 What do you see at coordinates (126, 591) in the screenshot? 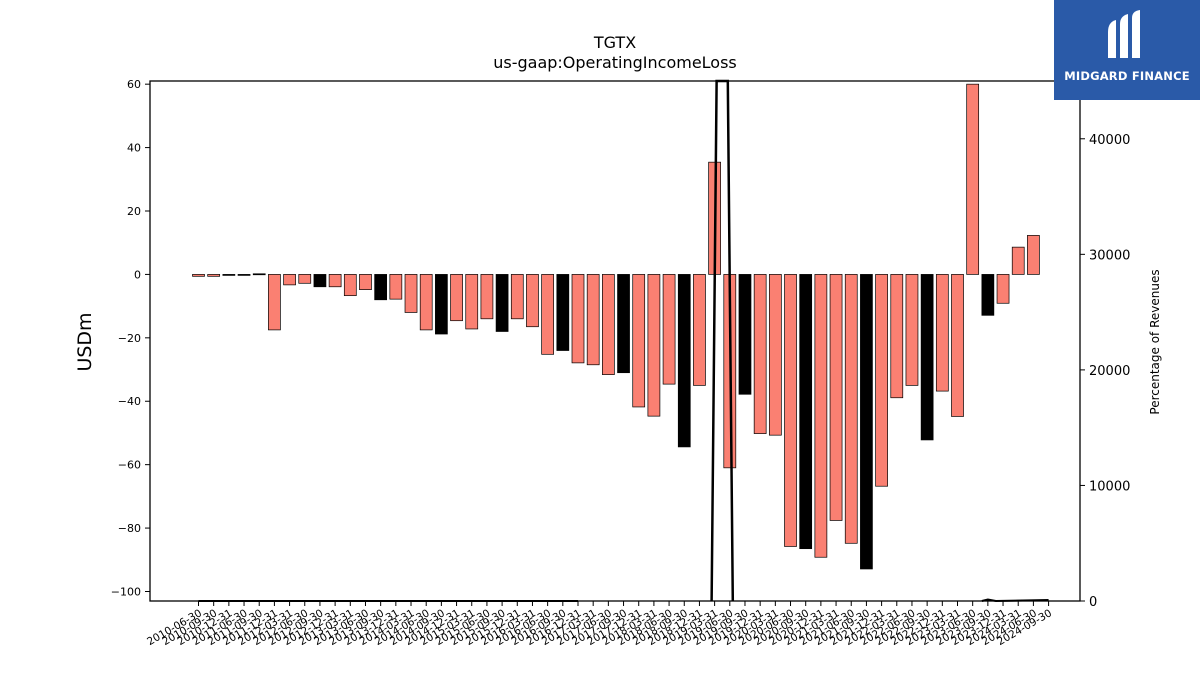
I see `y-tick-label: −100` at bounding box center [126, 591].